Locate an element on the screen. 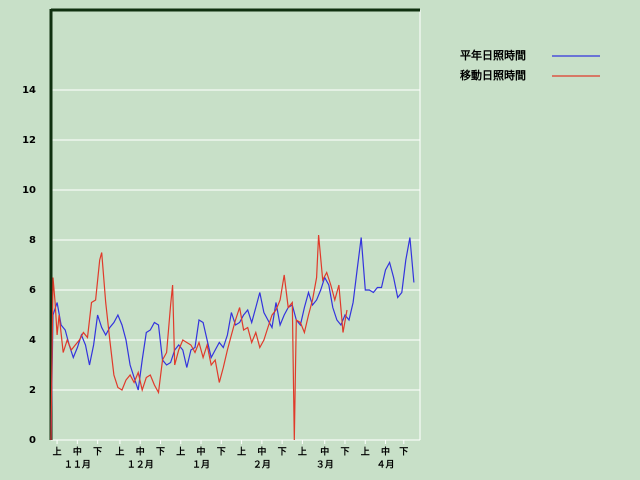 The height and width of the screenshot is (480, 640). y-tick-label: 0 is located at coordinates (32, 440).